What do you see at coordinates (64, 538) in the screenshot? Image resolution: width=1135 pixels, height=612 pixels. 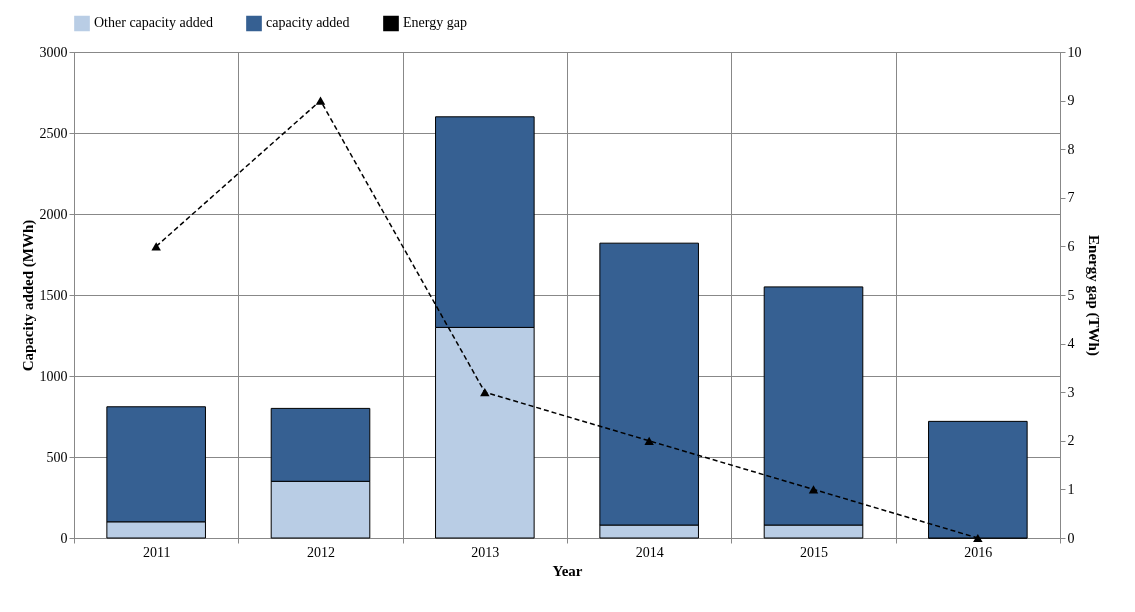 I see `y-tick-label: 0` at bounding box center [64, 538].